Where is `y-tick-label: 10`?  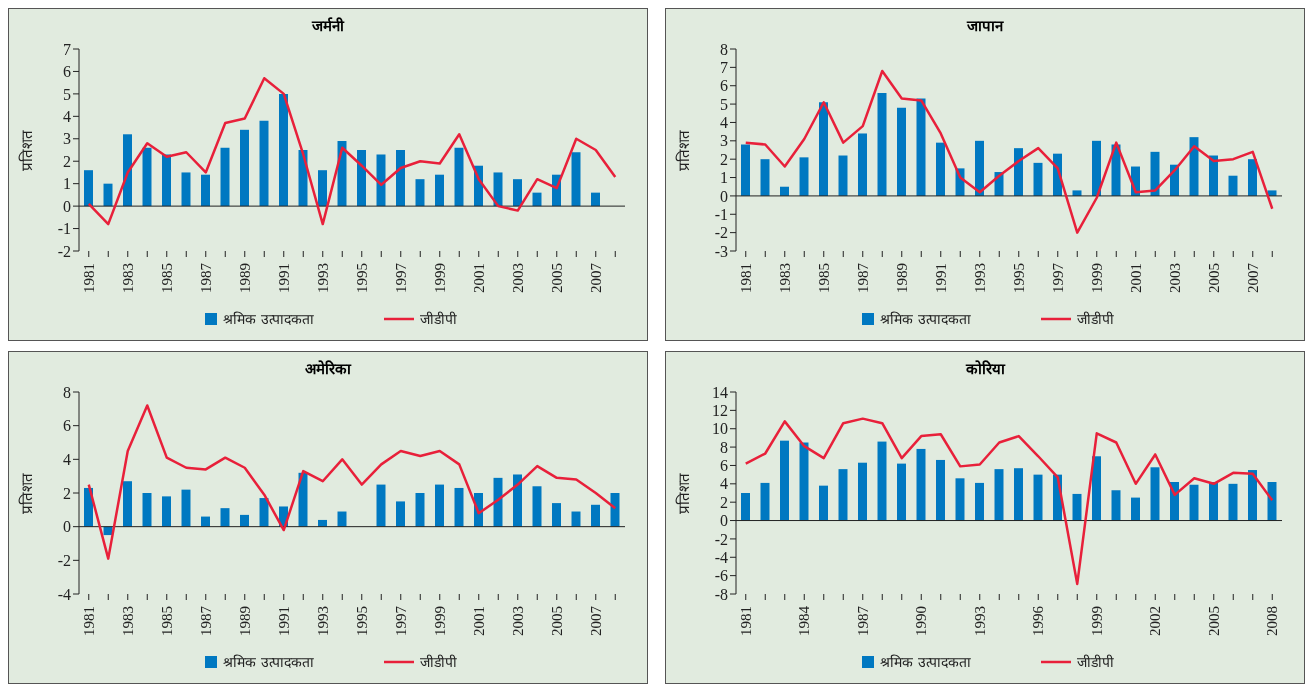 y-tick-label: 10 is located at coordinates (720, 429).